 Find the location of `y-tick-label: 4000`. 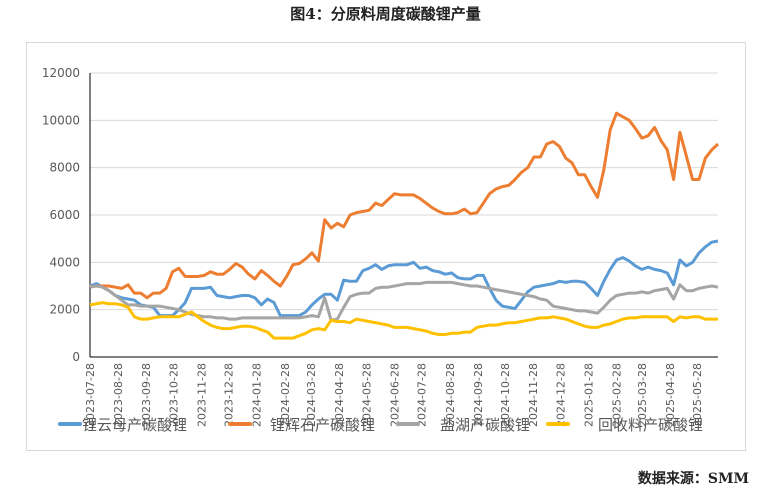

y-tick-label: 4000 is located at coordinates (64, 262).